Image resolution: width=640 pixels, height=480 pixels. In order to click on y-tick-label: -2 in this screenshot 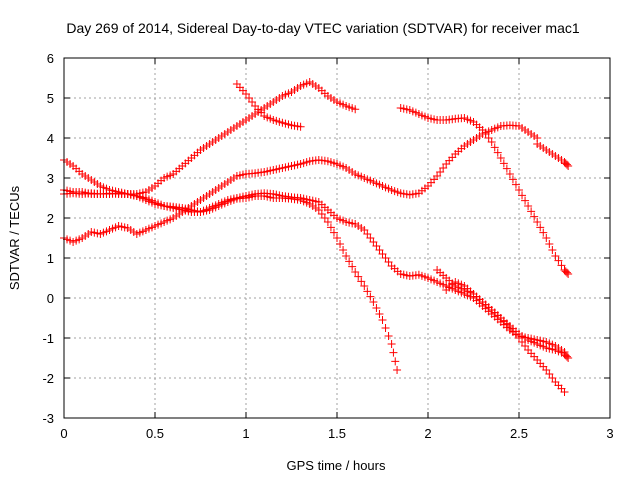, I will do `click(48, 378)`.